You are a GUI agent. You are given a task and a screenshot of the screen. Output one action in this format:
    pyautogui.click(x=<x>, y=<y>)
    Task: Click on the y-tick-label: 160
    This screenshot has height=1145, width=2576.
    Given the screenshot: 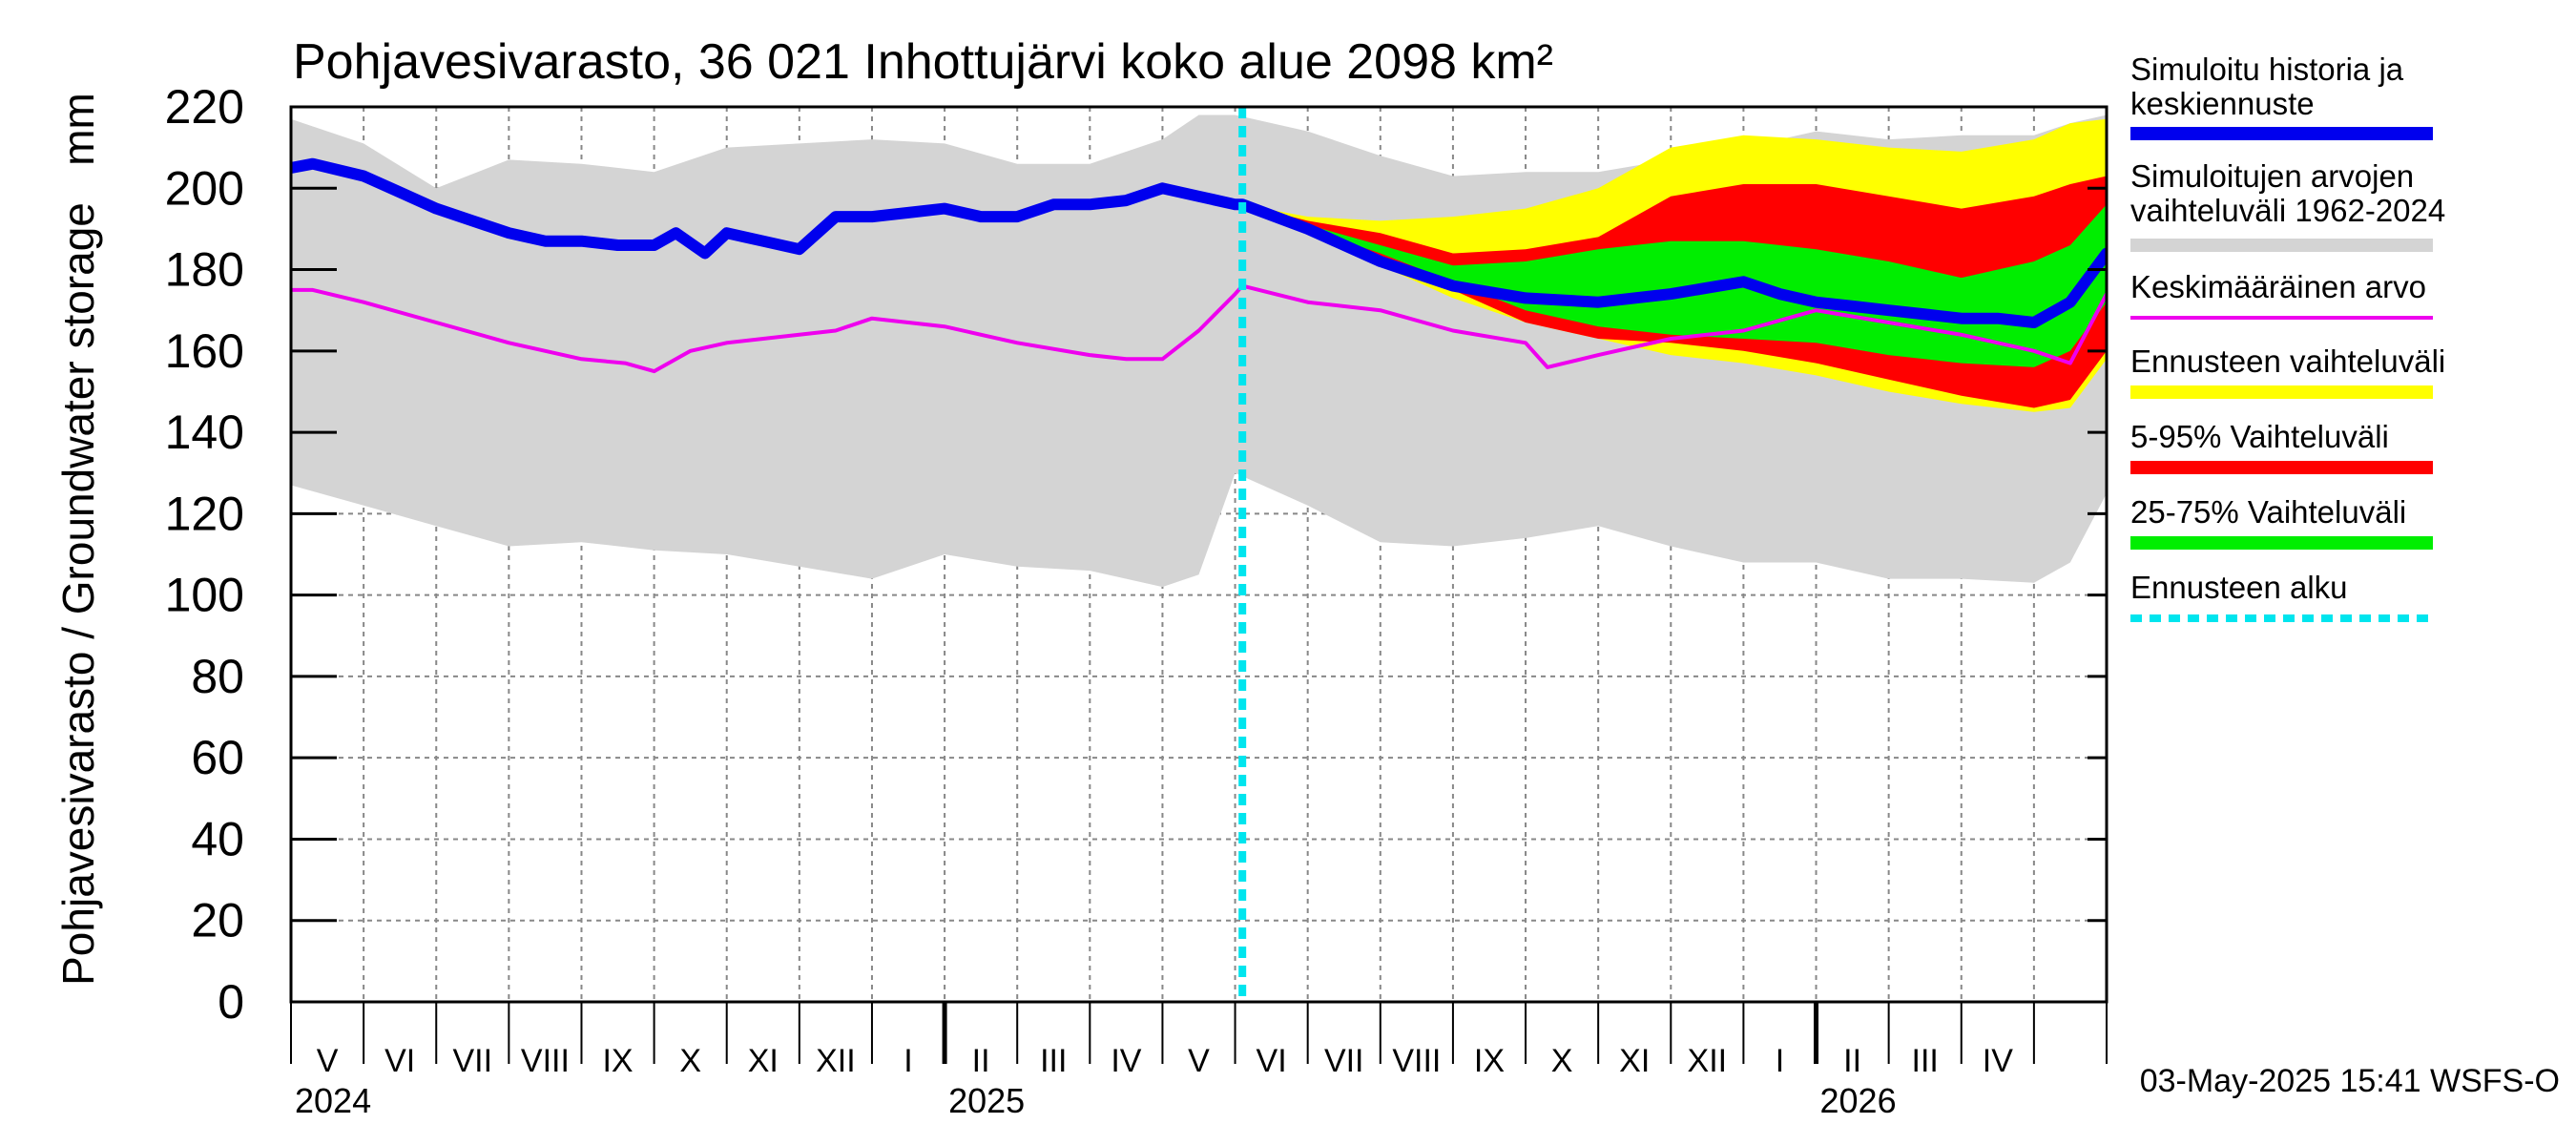 What is the action you would take?
    pyautogui.click(x=204, y=351)
    